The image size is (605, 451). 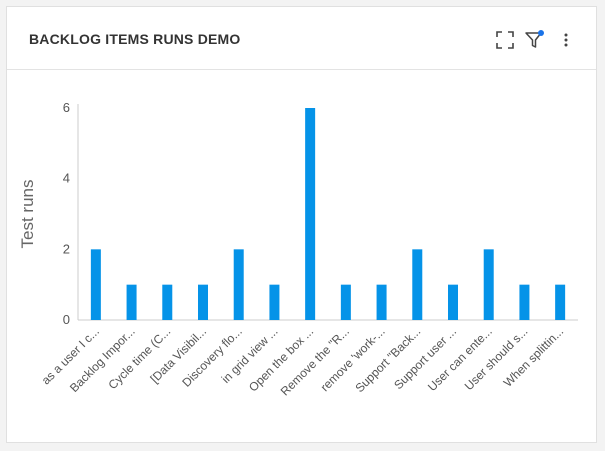 I want to click on expand-icon, so click(x=505, y=40).